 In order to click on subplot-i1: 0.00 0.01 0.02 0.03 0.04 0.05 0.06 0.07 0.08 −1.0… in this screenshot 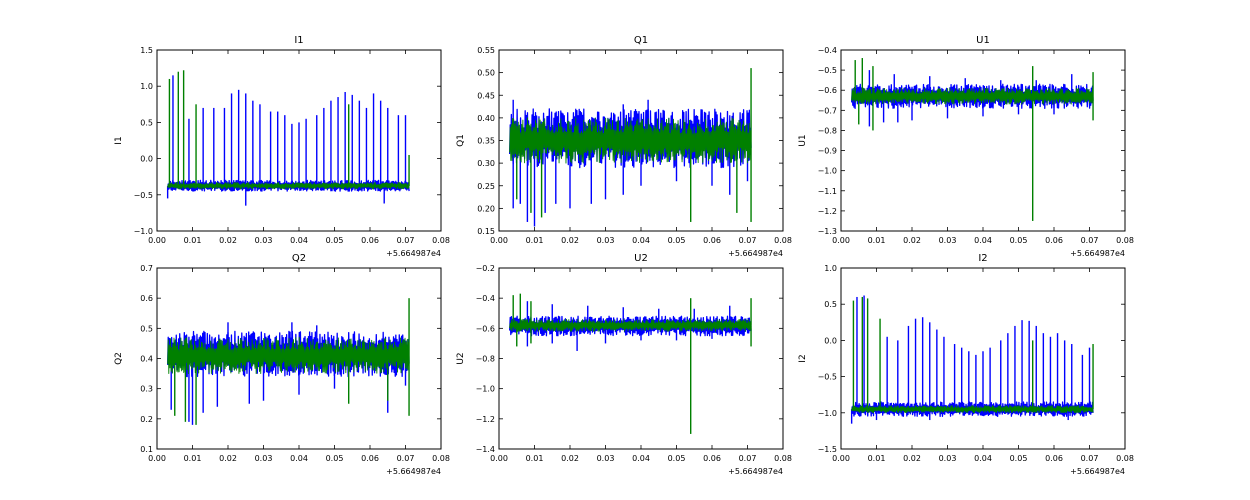, I will do `click(282, 146)`.